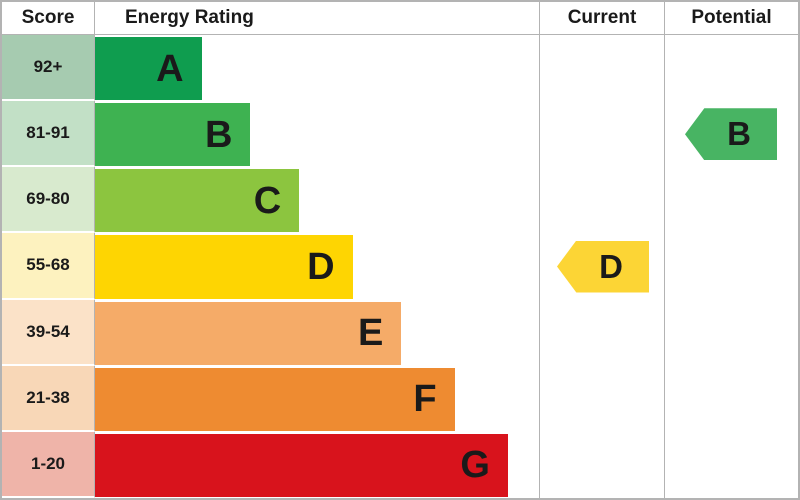 This screenshot has width=800, height=500. What do you see at coordinates (48, 266) in the screenshot?
I see `score-cell-d: 55-68` at bounding box center [48, 266].